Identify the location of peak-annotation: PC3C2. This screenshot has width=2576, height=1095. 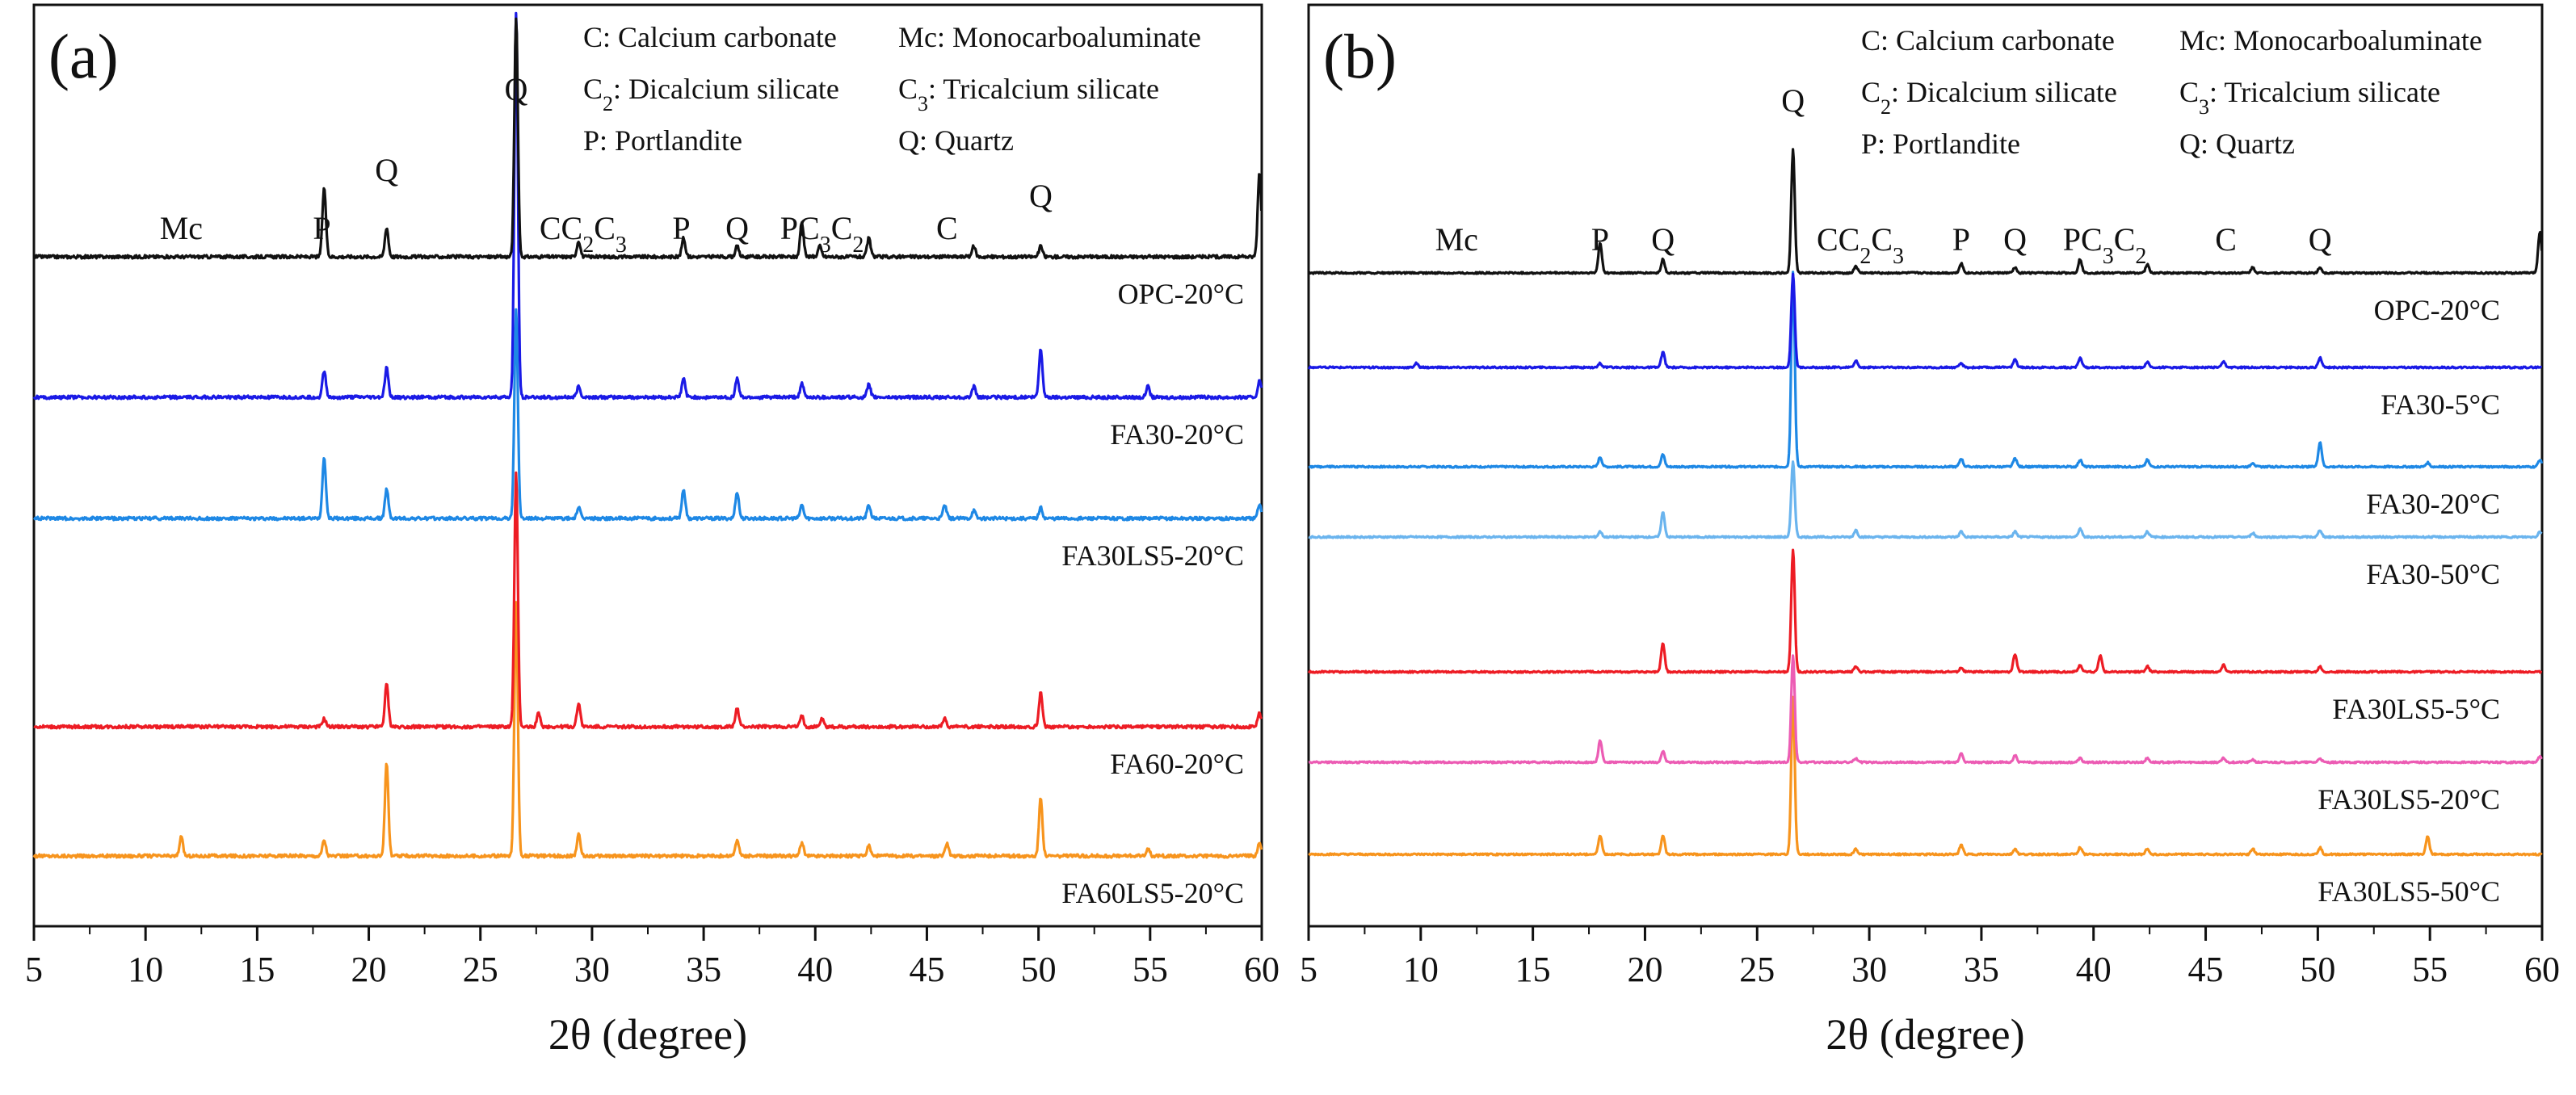
(2105, 245).